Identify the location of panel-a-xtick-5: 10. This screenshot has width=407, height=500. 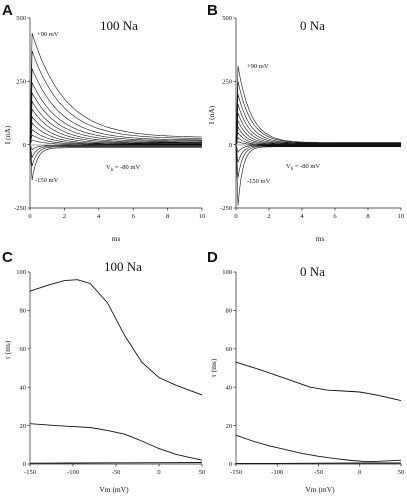
(202, 216).